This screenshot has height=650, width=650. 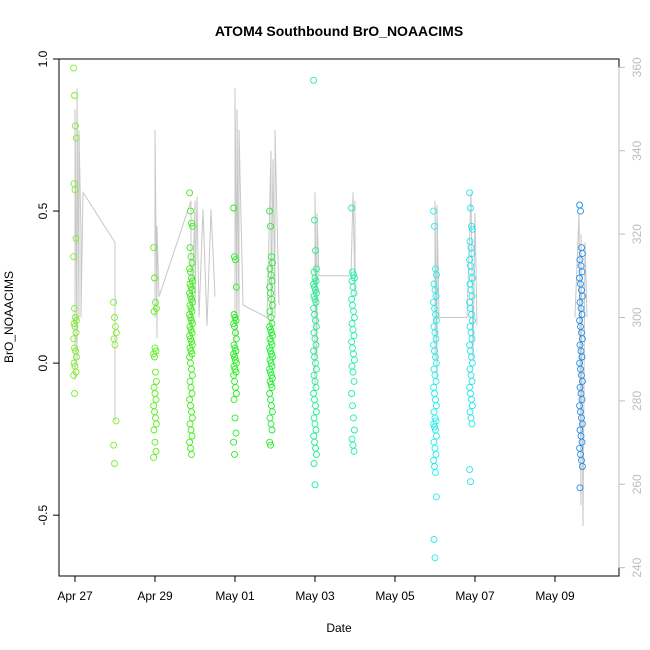 What do you see at coordinates (395, 596) in the screenshot?
I see `x-tick-label: May 05` at bounding box center [395, 596].